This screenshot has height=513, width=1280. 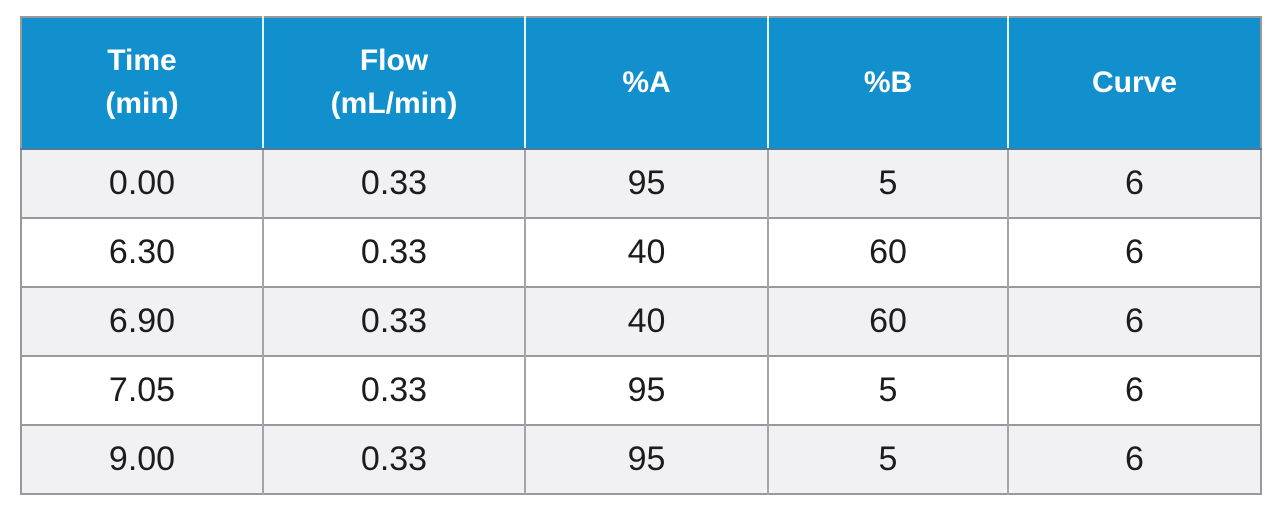 What do you see at coordinates (646, 83) in the screenshot?
I see `header-cell-percent-a: %A` at bounding box center [646, 83].